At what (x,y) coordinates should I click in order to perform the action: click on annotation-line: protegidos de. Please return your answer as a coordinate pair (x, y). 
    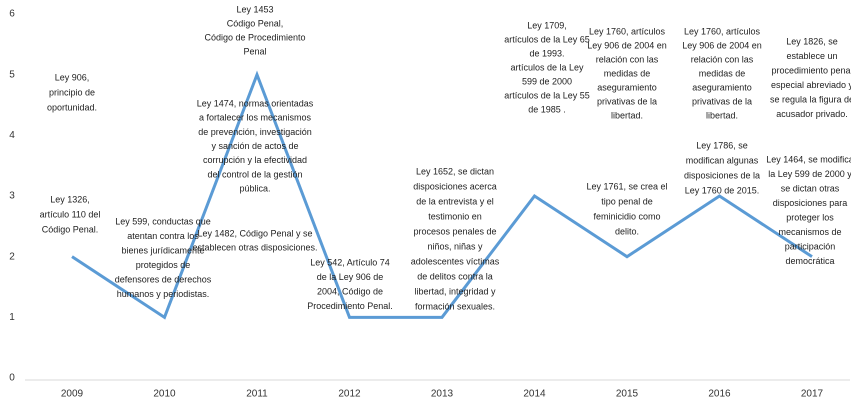
    Looking at the image, I should click on (163, 265).